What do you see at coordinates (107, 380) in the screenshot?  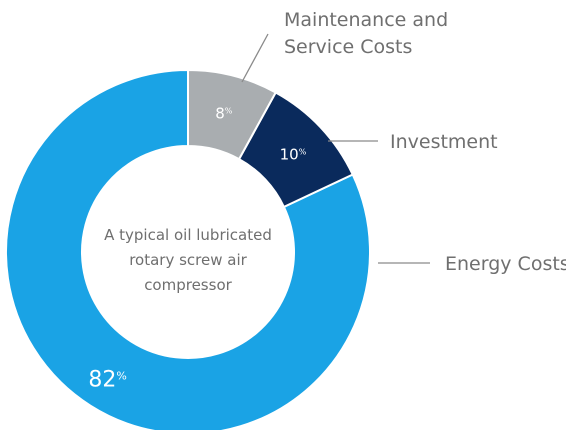 I see `value-label-energy-costs: 82%` at bounding box center [107, 380].